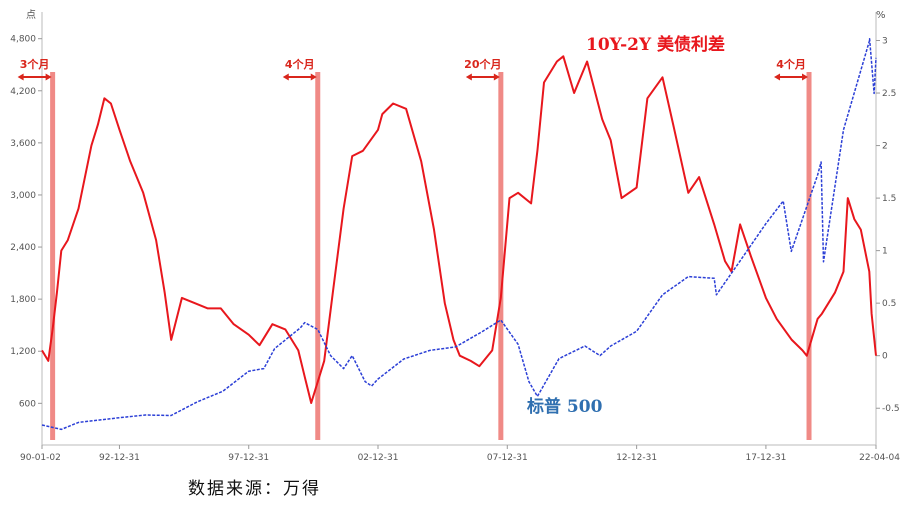 This screenshot has width=914, height=507. Describe the element at coordinates (881, 15) in the screenshot. I see `right-axis-unit: %` at that location.